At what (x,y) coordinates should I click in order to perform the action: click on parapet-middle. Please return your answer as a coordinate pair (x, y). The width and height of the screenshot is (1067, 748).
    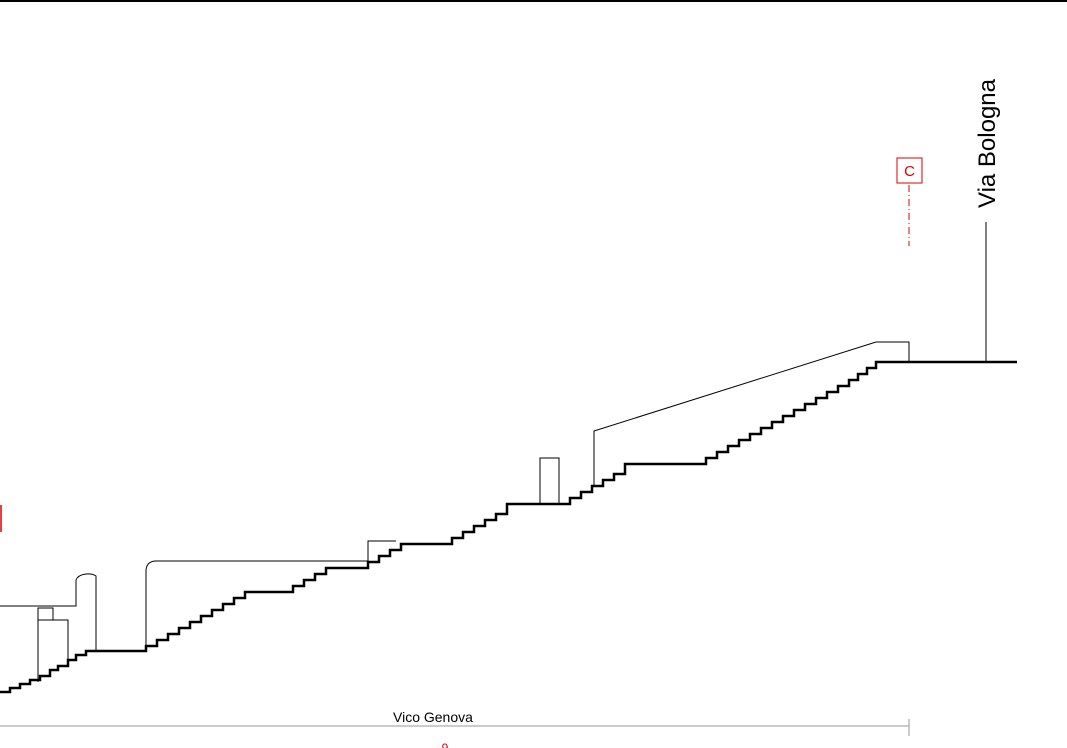
    Looking at the image, I should click on (270, 593).